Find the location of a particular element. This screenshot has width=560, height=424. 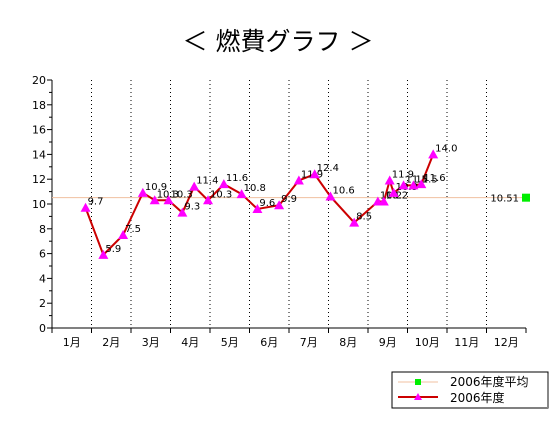

legend-box is located at coordinates (470, 390).